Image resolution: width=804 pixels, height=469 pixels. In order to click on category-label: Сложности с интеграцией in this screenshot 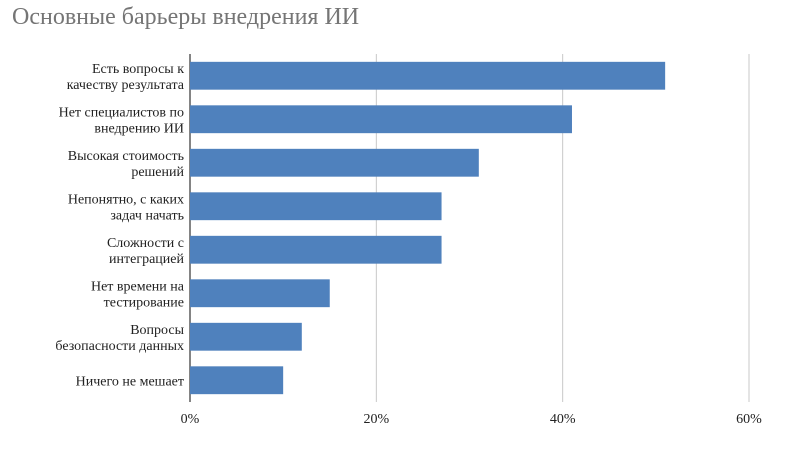, I will do `click(146, 251)`.